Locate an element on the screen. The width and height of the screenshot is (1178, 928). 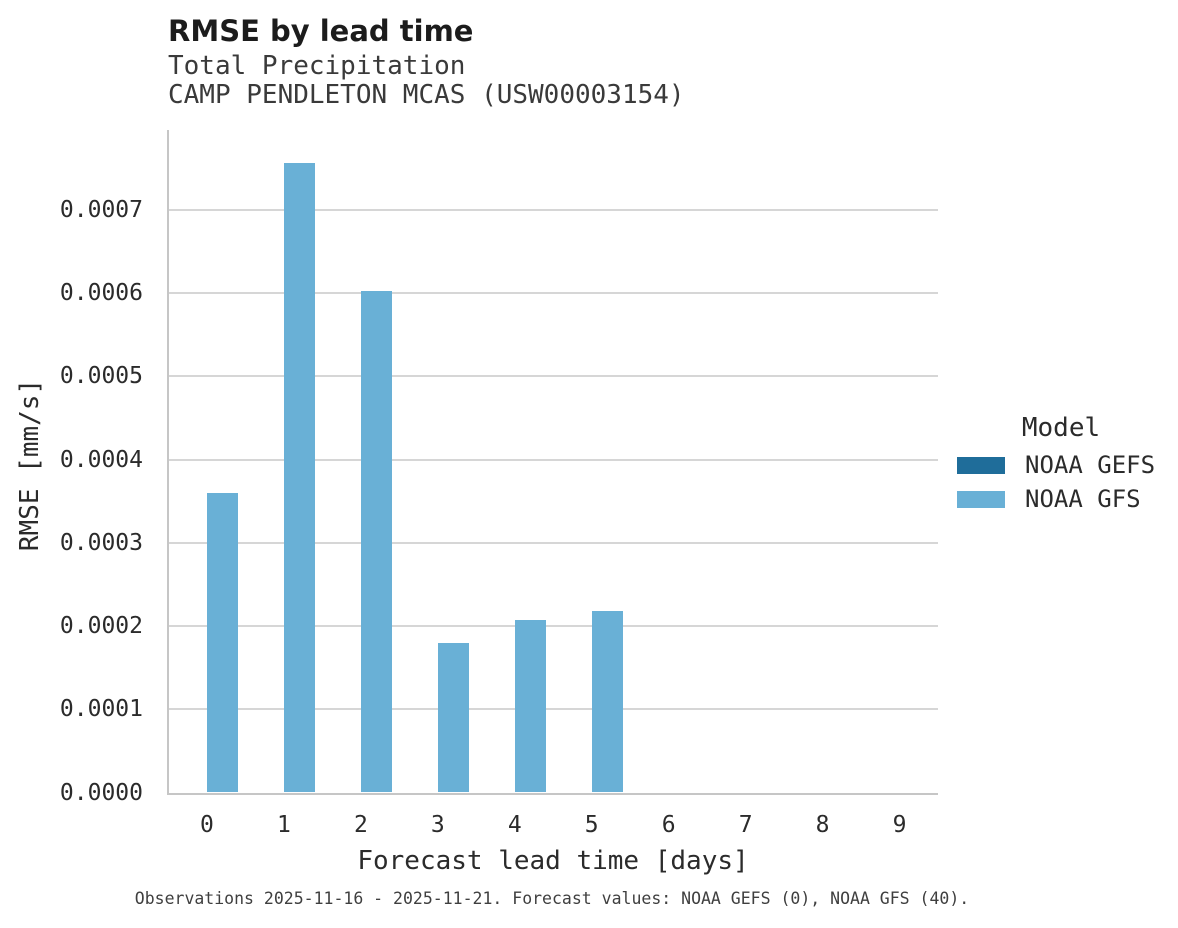
legend-items: NOAA GEFS NOAA GFS is located at coordinates (1061, 482).